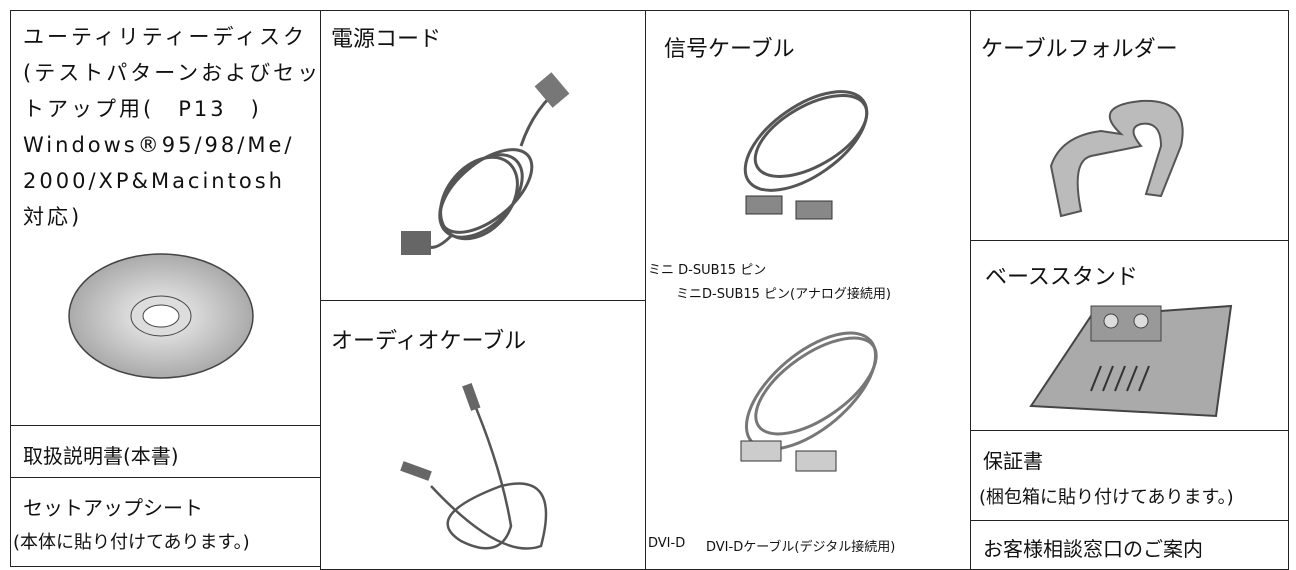 The width and height of the screenshot is (1296, 570). What do you see at coordinates (165, 522) in the screenshot?
I see `cell-setup-sheet: セットアップシート (本体に貼り付けてあります。)` at bounding box center [165, 522].